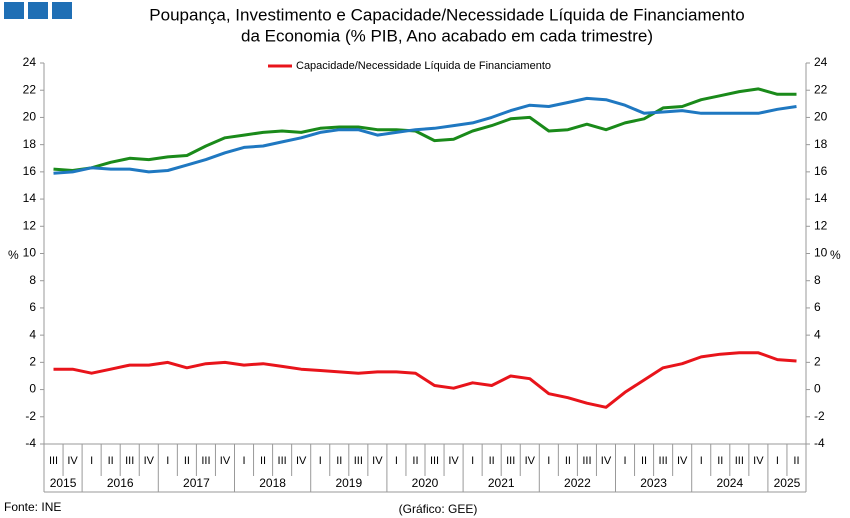  Describe the element at coordinates (196, 483) in the screenshot. I see `year-label: 2017` at that location.